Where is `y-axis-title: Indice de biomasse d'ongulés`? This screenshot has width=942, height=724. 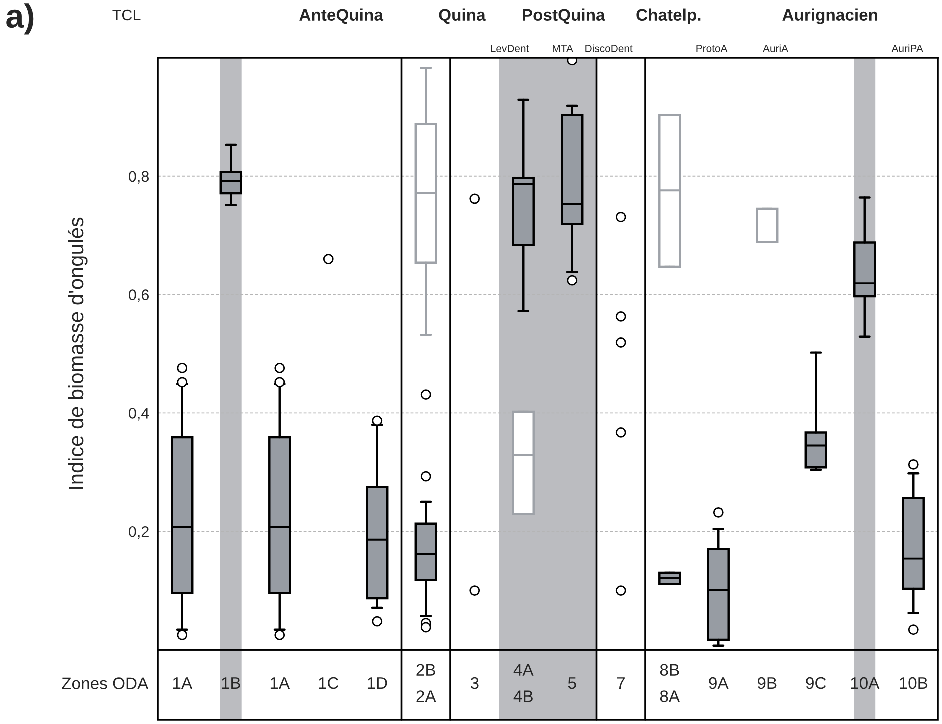 y-axis-title: Indice de biomasse d'ongulés is located at coordinates (78, 353).